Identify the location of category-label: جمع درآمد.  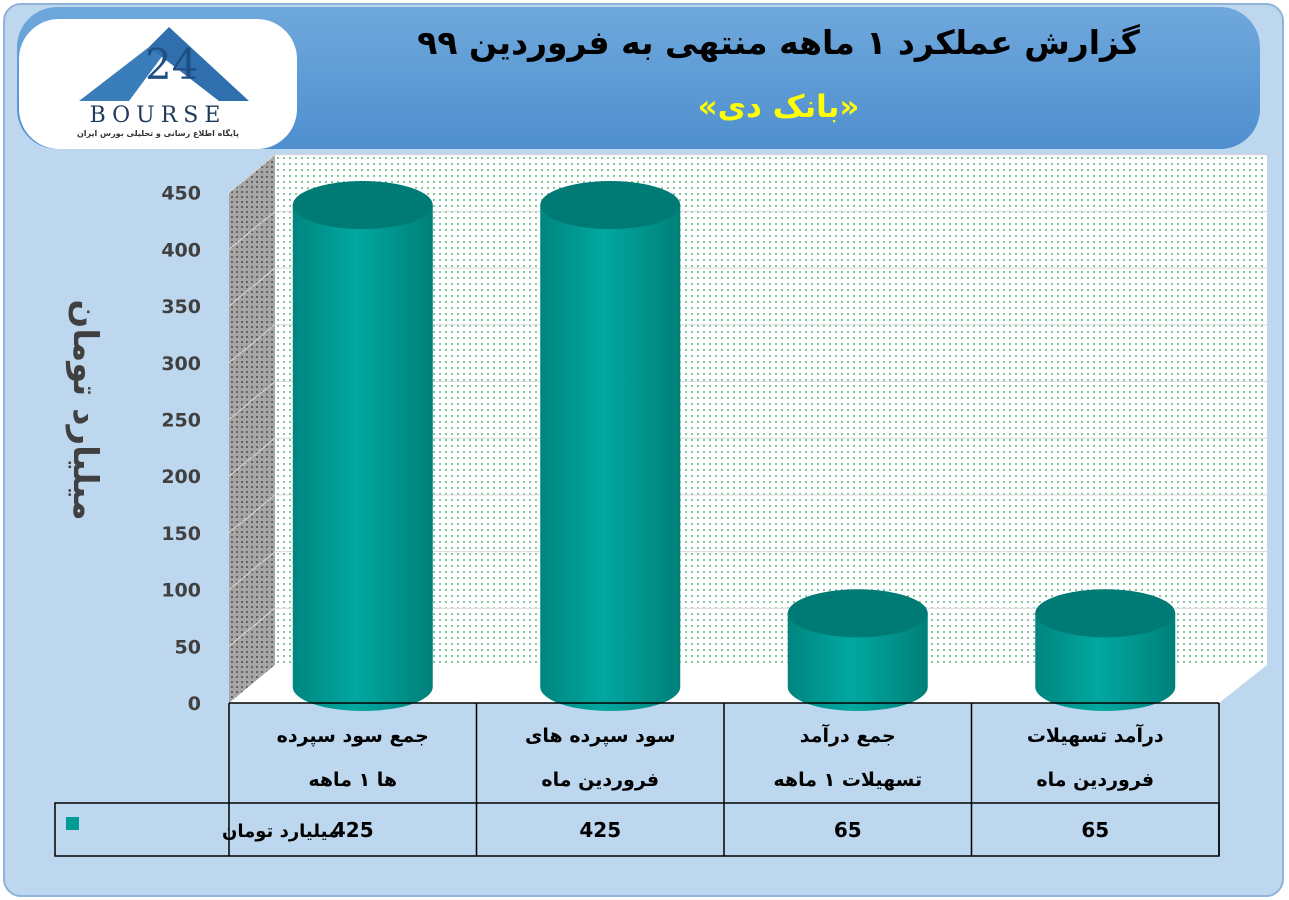
(848, 735).